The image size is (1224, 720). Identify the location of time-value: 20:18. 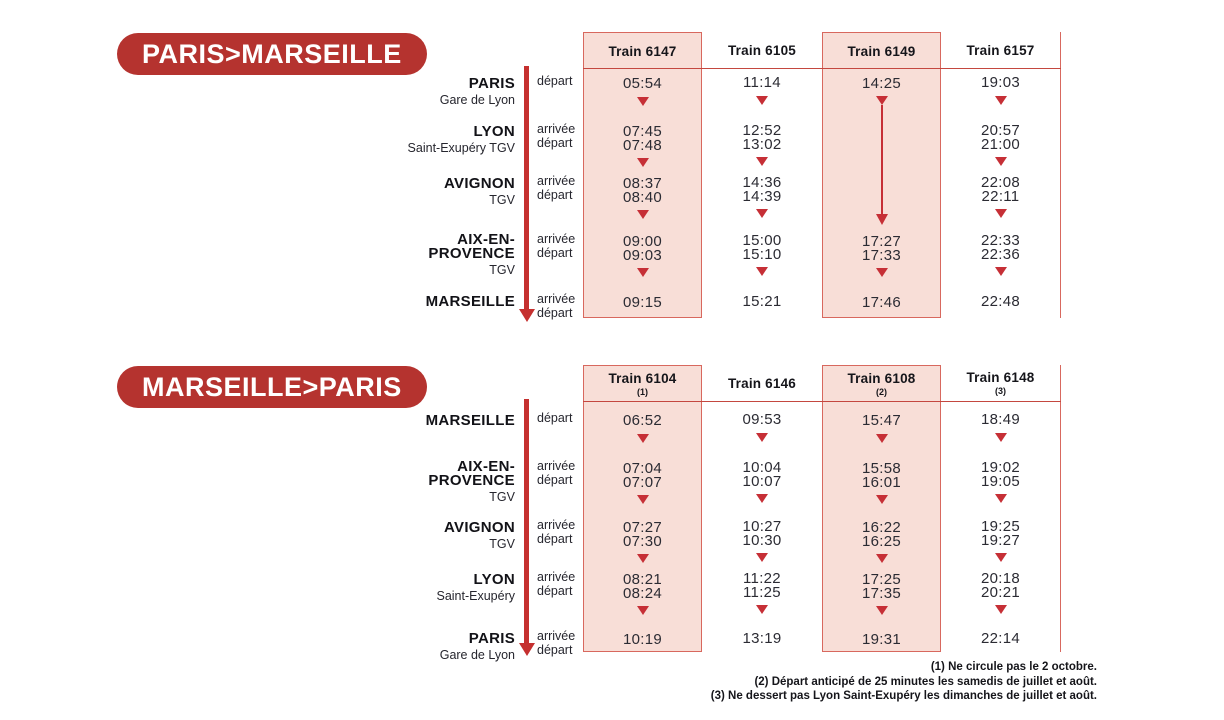
(1000, 578).